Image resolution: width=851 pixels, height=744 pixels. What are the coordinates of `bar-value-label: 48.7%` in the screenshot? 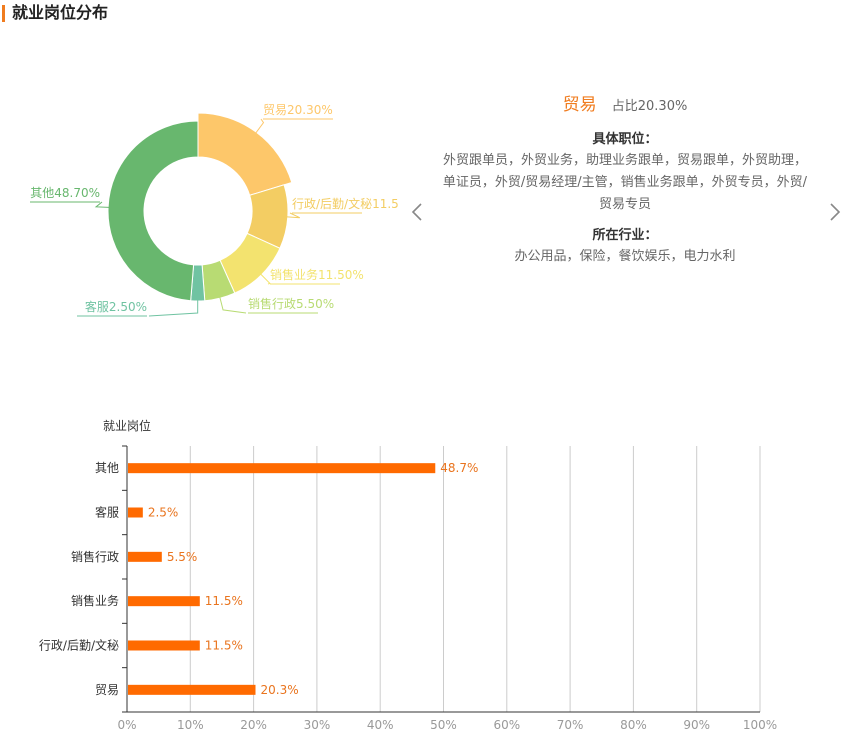 It's located at (459, 468).